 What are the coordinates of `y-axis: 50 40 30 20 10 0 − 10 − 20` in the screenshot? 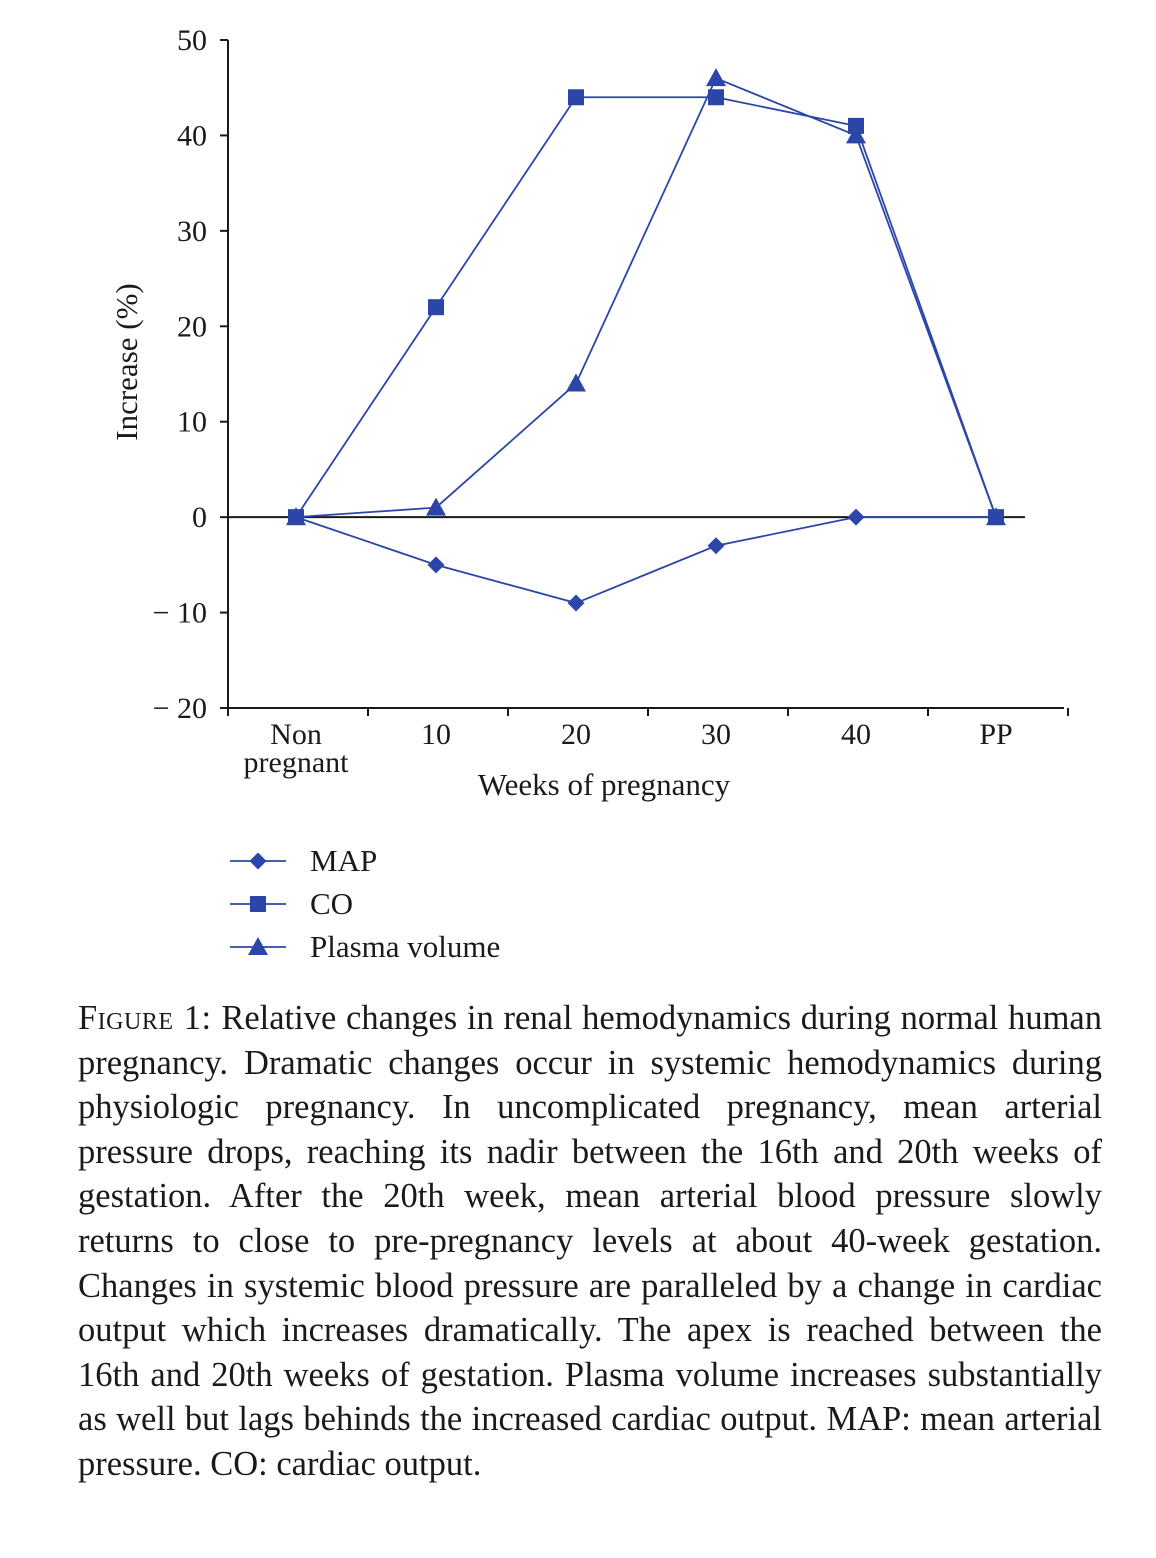 It's located at (191, 374).